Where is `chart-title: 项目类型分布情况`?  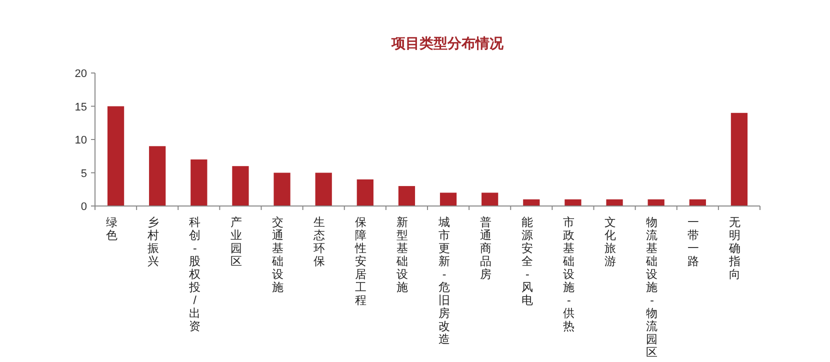 chart-title: 项目类型分布情况 is located at coordinates (447, 43).